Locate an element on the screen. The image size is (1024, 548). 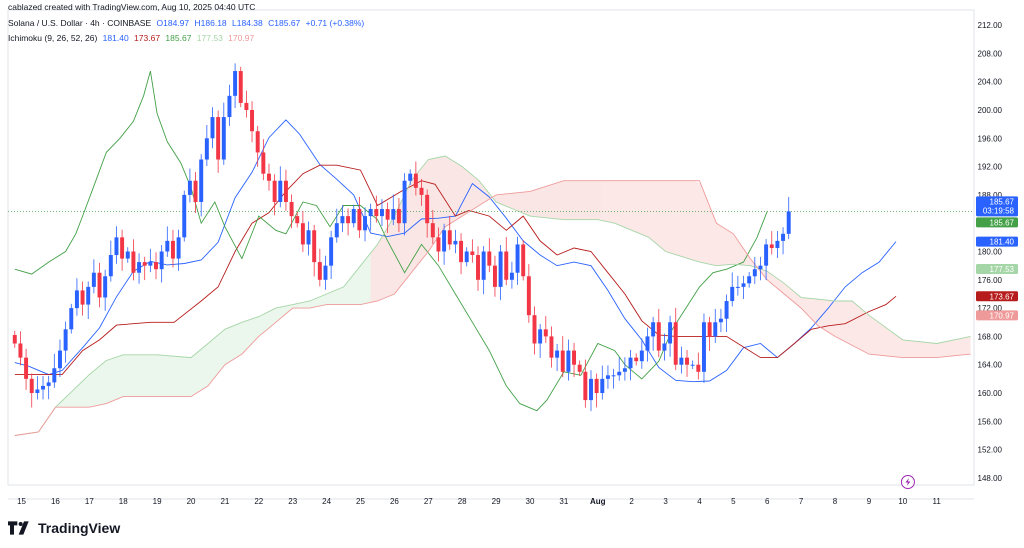
price-tag: 181.40 is located at coordinates (997, 241).